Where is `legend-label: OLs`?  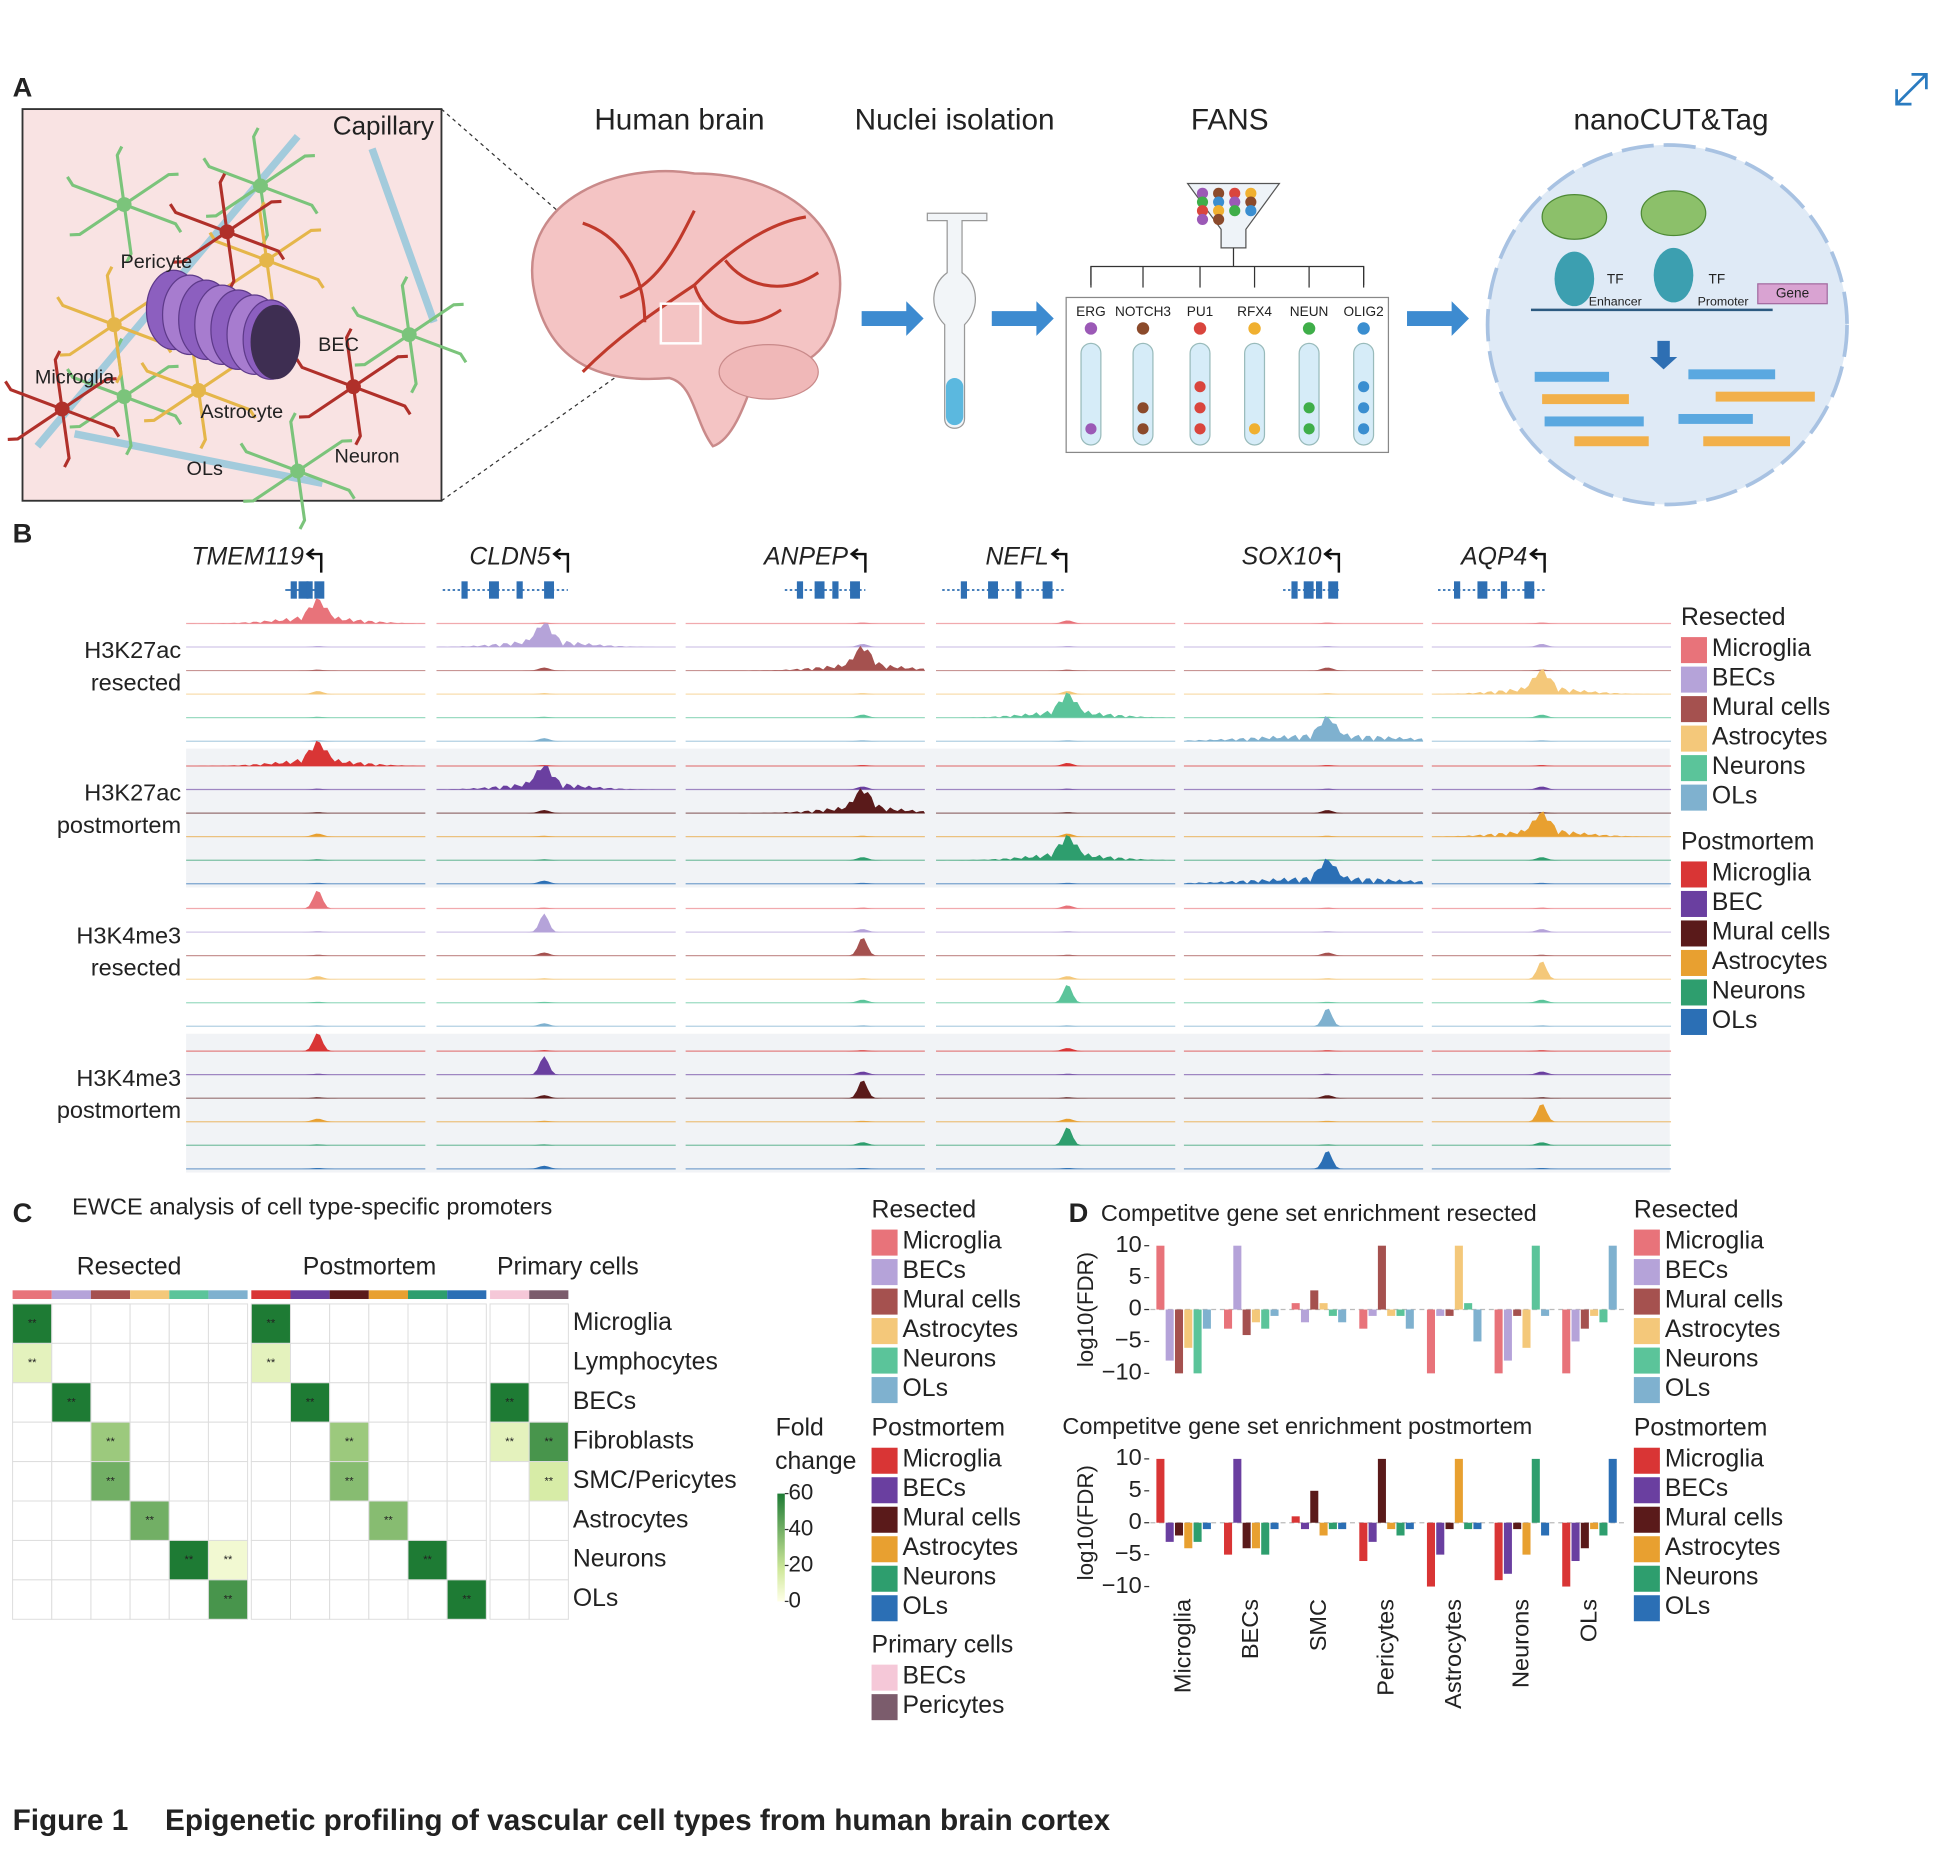 legend-label: OLs is located at coordinates (925, 1388).